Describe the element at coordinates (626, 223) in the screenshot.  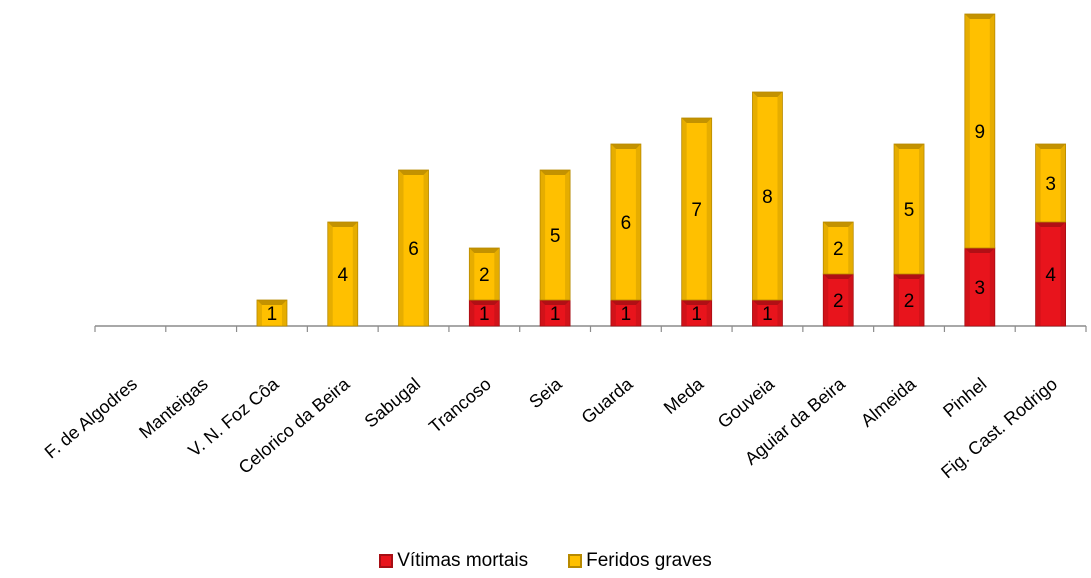
I see `data-label: 6` at that location.